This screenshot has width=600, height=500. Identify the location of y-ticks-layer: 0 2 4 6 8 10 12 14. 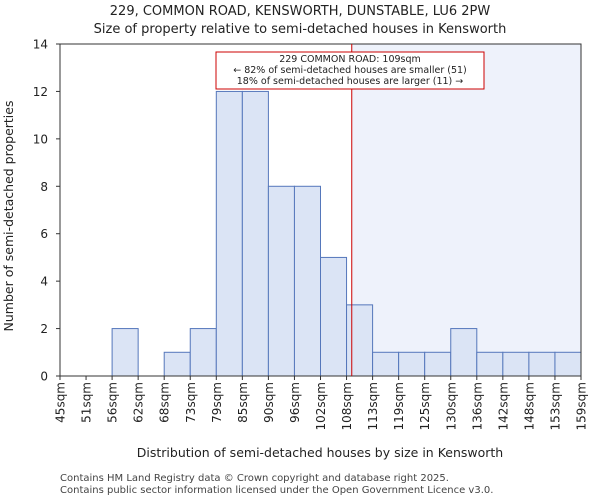
(46, 211).